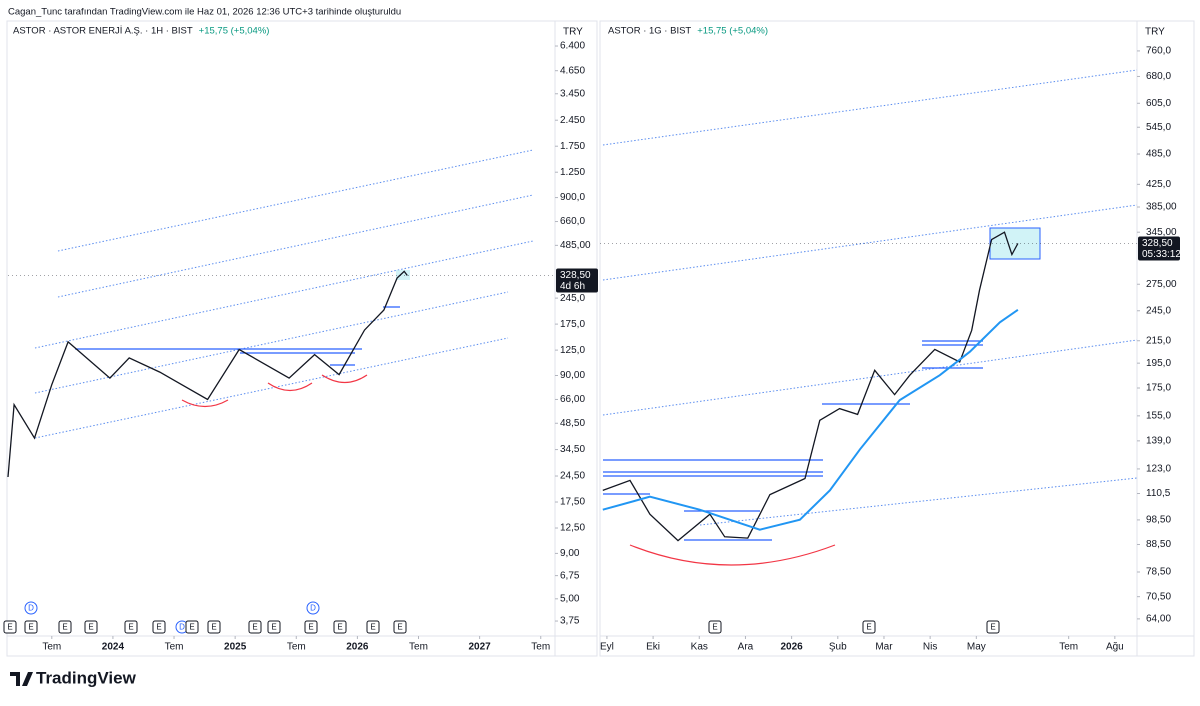 The width and height of the screenshot is (1200, 706). I want to click on y-tick-label: 1.750, so click(572, 146).